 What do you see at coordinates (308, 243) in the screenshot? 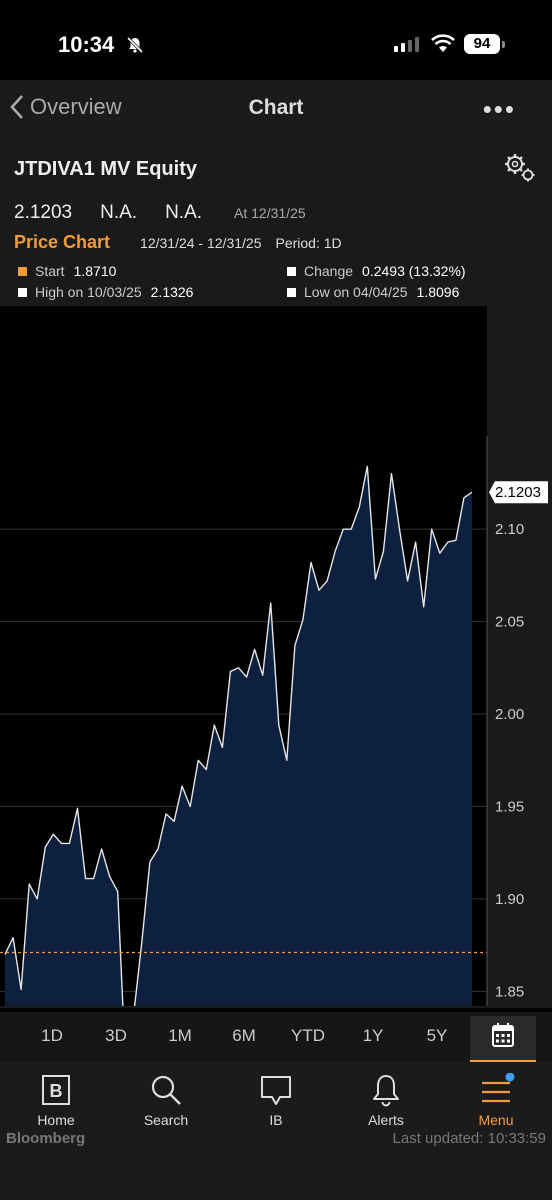
I see `period-label: Period: 1D` at bounding box center [308, 243].